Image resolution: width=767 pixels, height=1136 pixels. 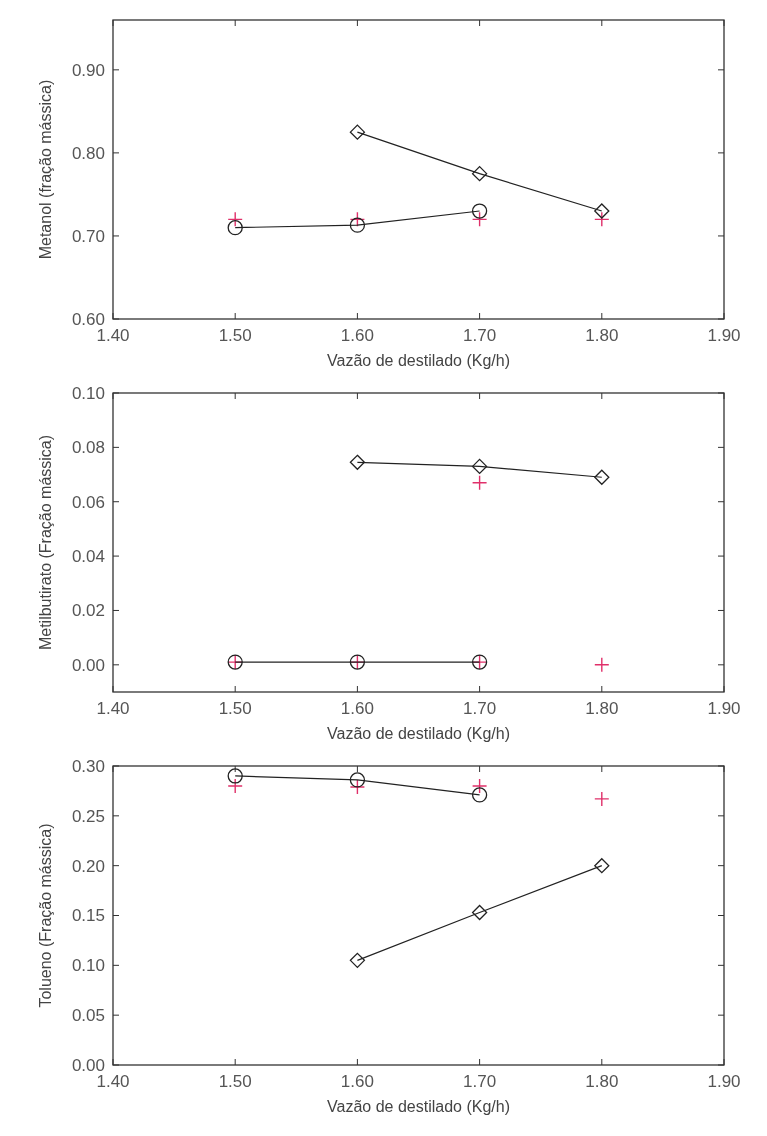 I want to click on y-tick-label: 0.15, so click(x=88, y=916).